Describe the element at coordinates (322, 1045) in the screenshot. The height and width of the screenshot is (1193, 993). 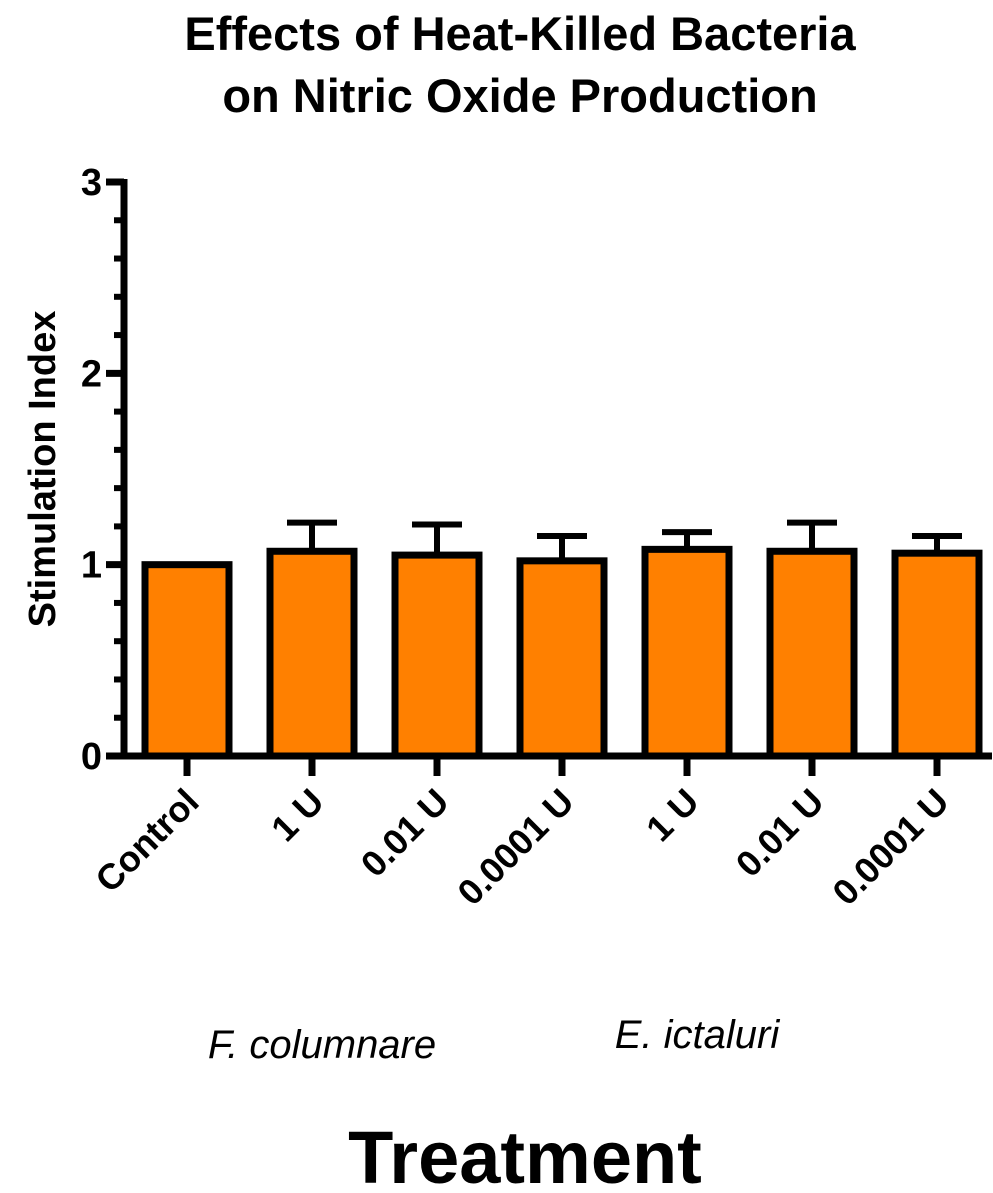
I see `group-label: F. columnare` at that location.